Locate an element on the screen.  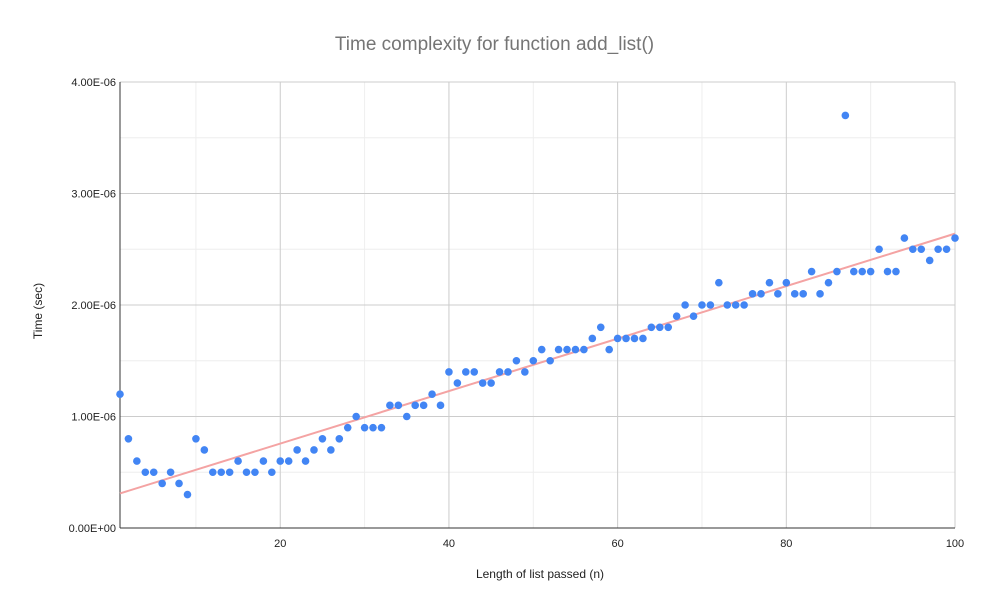
chart-title: Time complexity for function add_list() is located at coordinates (494, 44).